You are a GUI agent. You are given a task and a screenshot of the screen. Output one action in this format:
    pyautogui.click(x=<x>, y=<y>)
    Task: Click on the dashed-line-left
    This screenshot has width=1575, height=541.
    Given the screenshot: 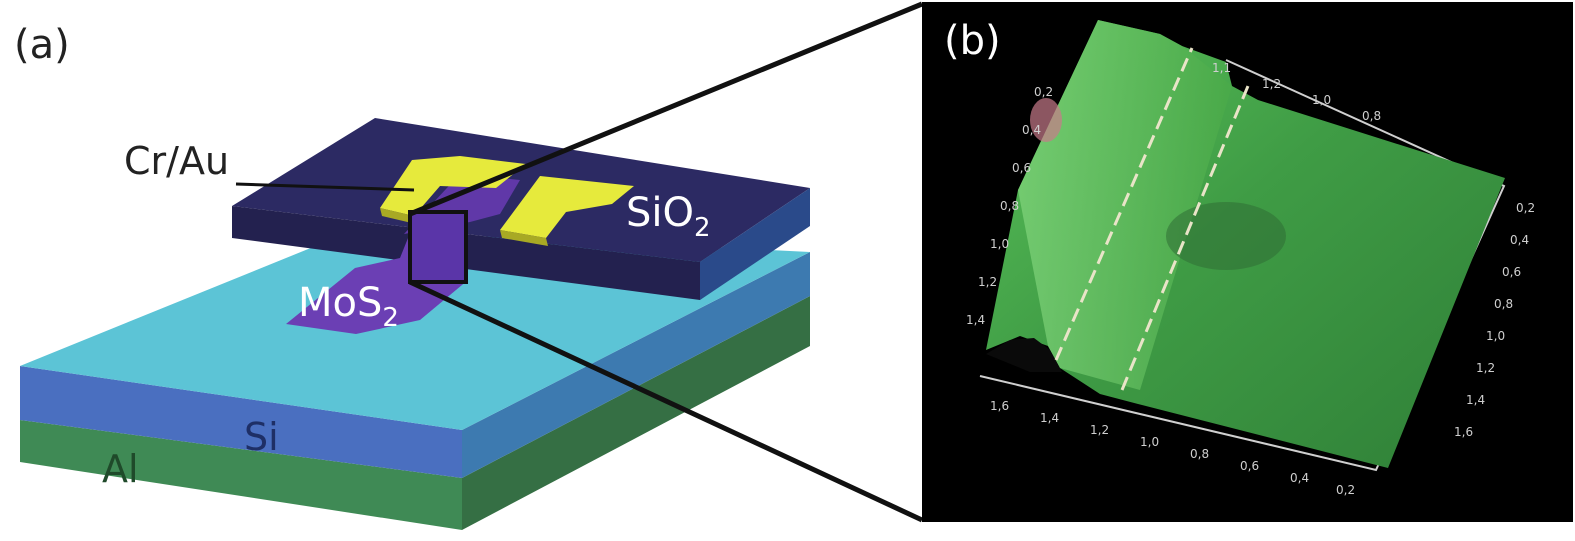 What is the action you would take?
    pyautogui.click(x=1124, y=204)
    